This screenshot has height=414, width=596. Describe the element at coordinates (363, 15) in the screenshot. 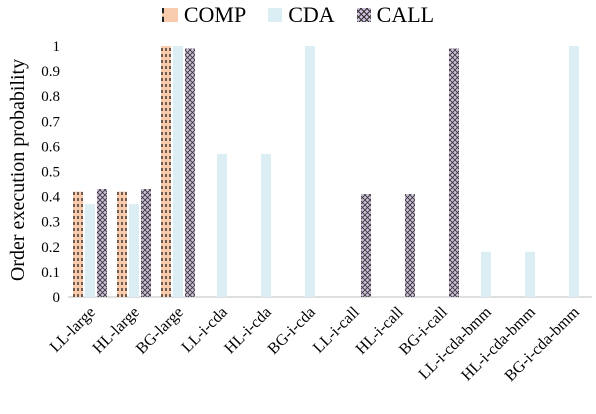

I see `legend-swatch-call` at that location.